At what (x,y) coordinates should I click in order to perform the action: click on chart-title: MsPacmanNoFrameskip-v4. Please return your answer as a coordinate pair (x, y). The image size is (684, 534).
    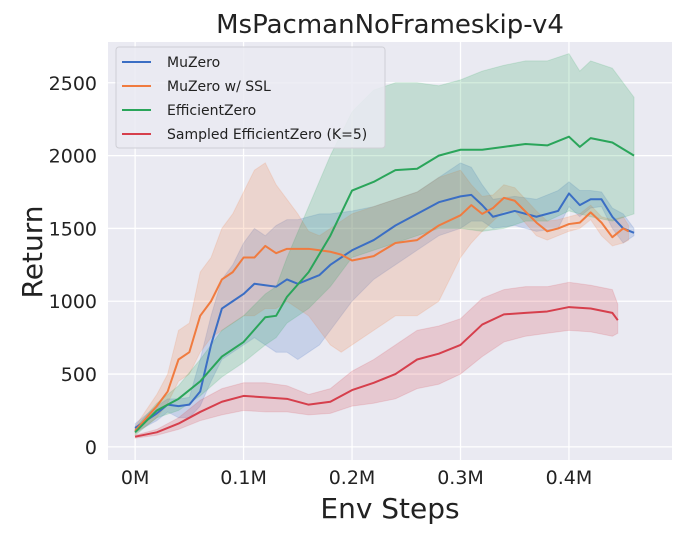
    Looking at the image, I should click on (390, 25).